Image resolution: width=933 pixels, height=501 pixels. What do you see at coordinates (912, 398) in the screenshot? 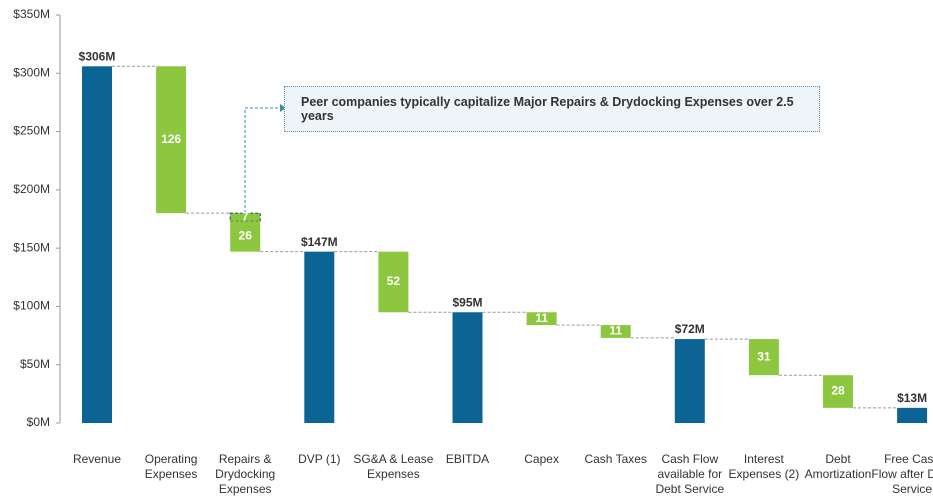
I see `data-label: $13M` at bounding box center [912, 398].